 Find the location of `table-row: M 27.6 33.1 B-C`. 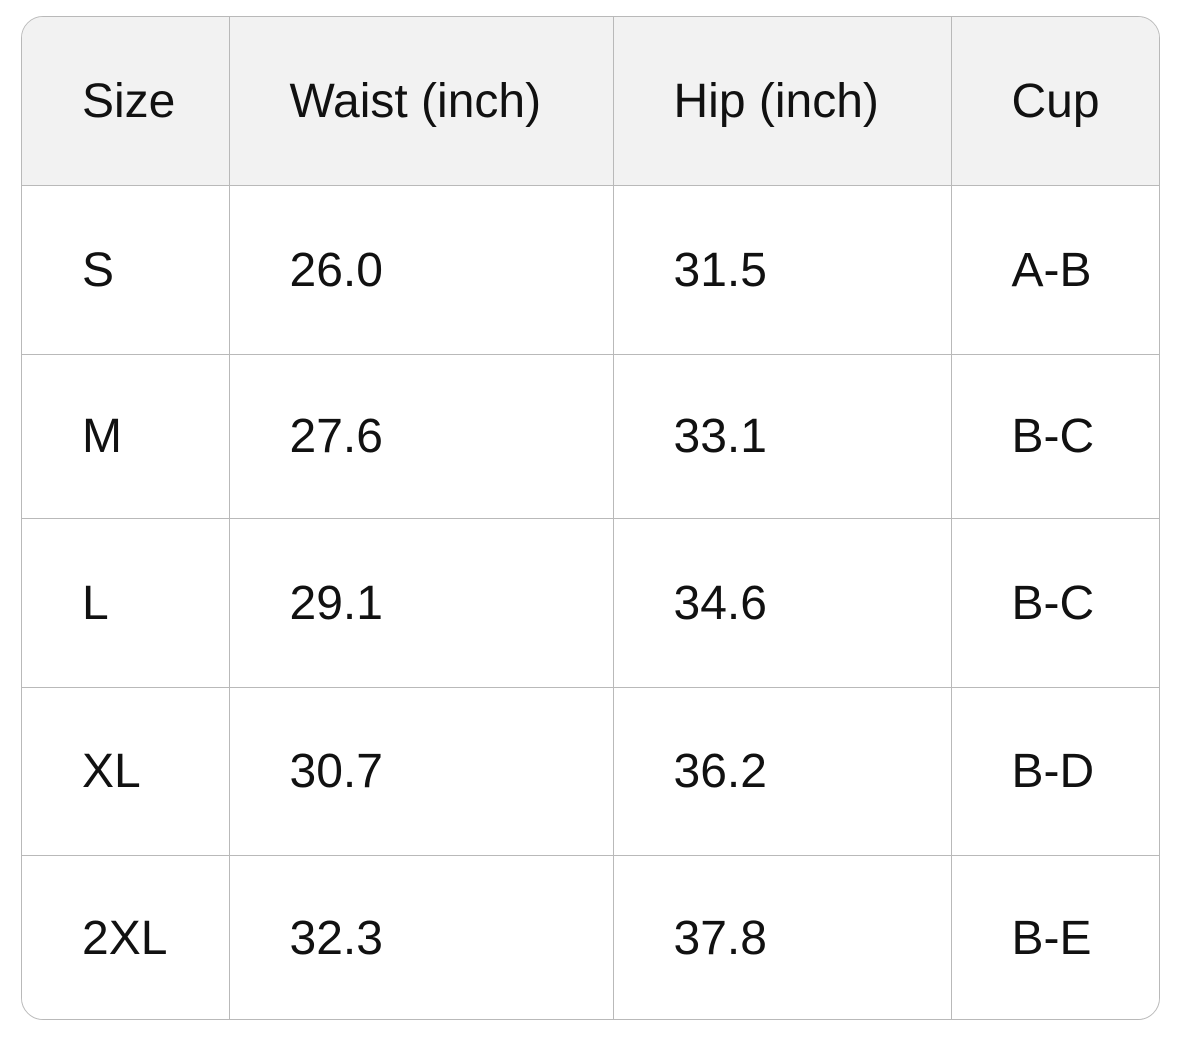

table-row: M 27.6 33.1 B-C is located at coordinates (590, 436).